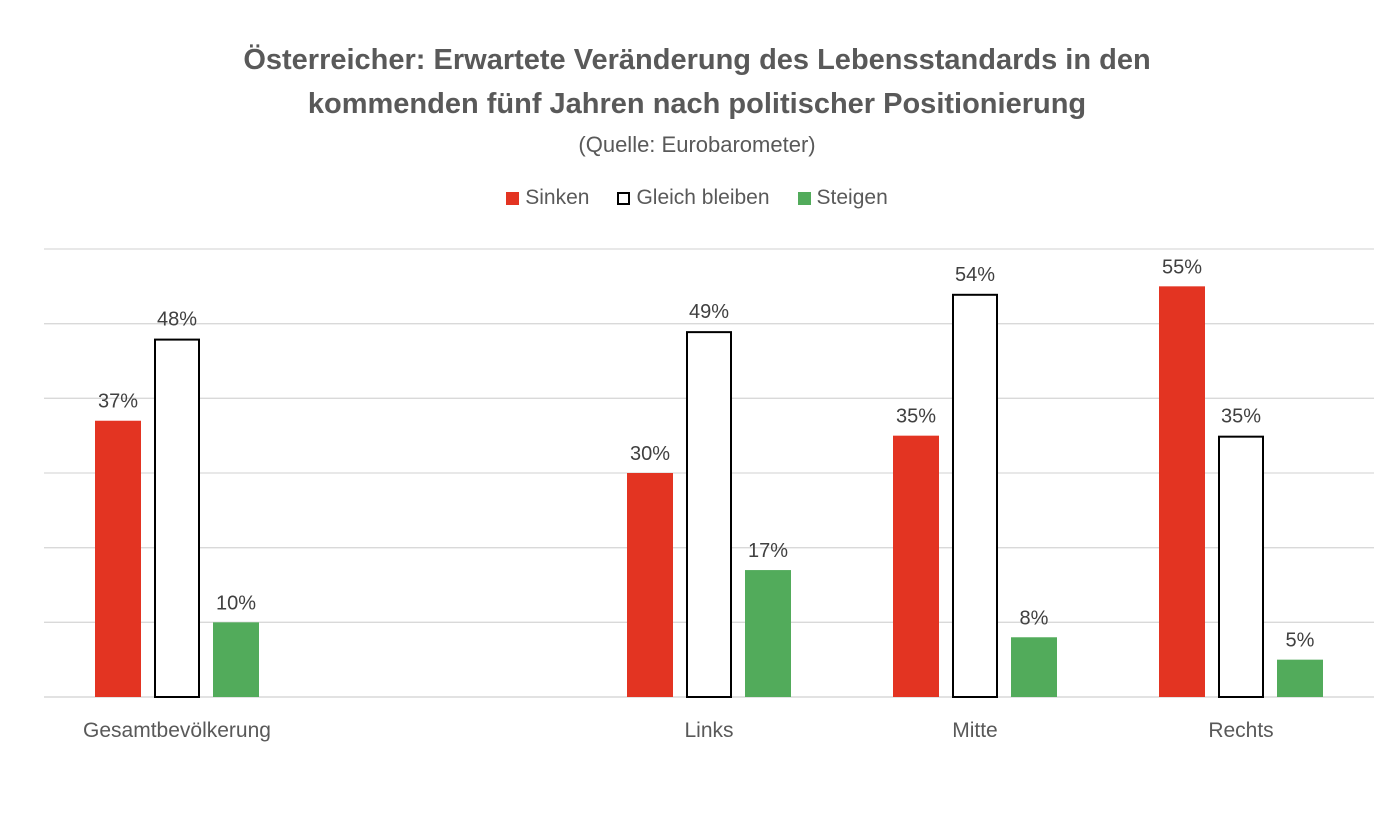 The width and height of the screenshot is (1394, 816). I want to click on legend-label: Gleich bleiben, so click(703, 197).